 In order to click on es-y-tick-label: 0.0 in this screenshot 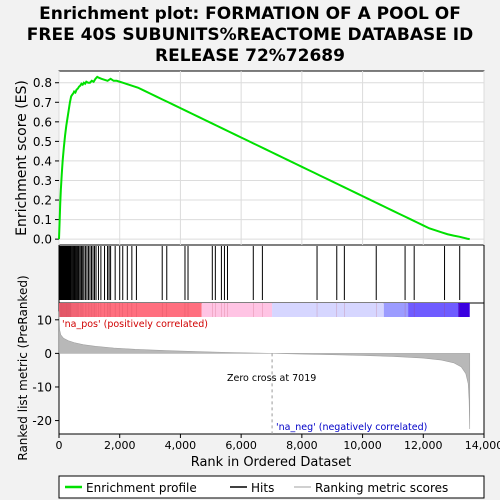, I will do `click(42, 240)`.